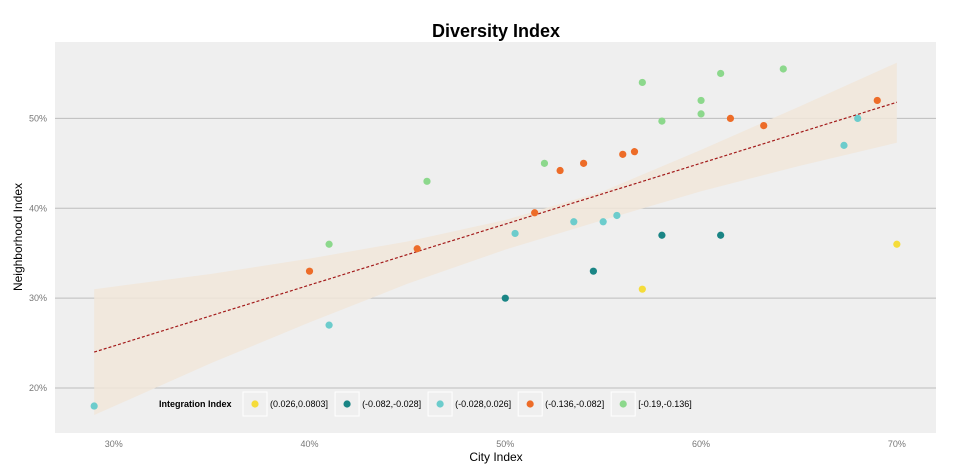  I want to click on y-axis-title: Neighborhood Index, so click(18, 237).